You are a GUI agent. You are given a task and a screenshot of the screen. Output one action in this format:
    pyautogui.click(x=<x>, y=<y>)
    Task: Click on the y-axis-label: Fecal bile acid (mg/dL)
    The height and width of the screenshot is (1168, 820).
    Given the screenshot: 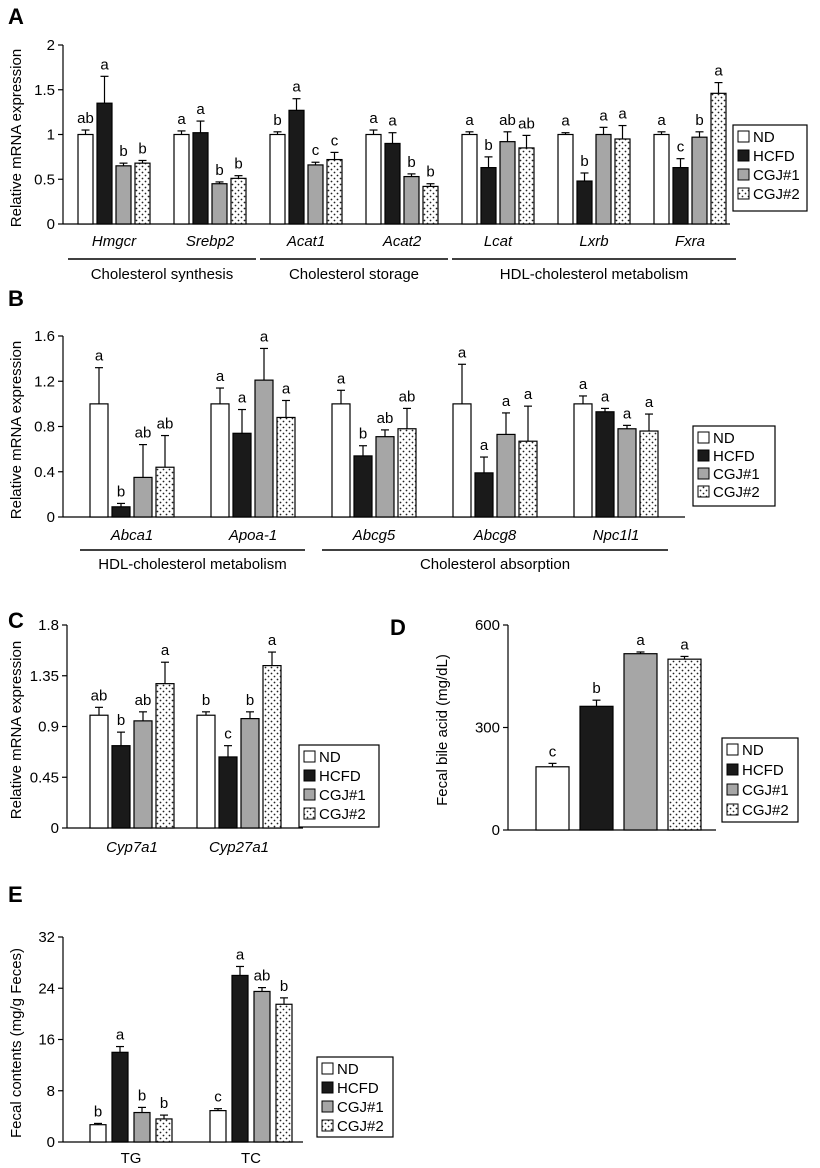 What is the action you would take?
    pyautogui.click(x=442, y=730)
    